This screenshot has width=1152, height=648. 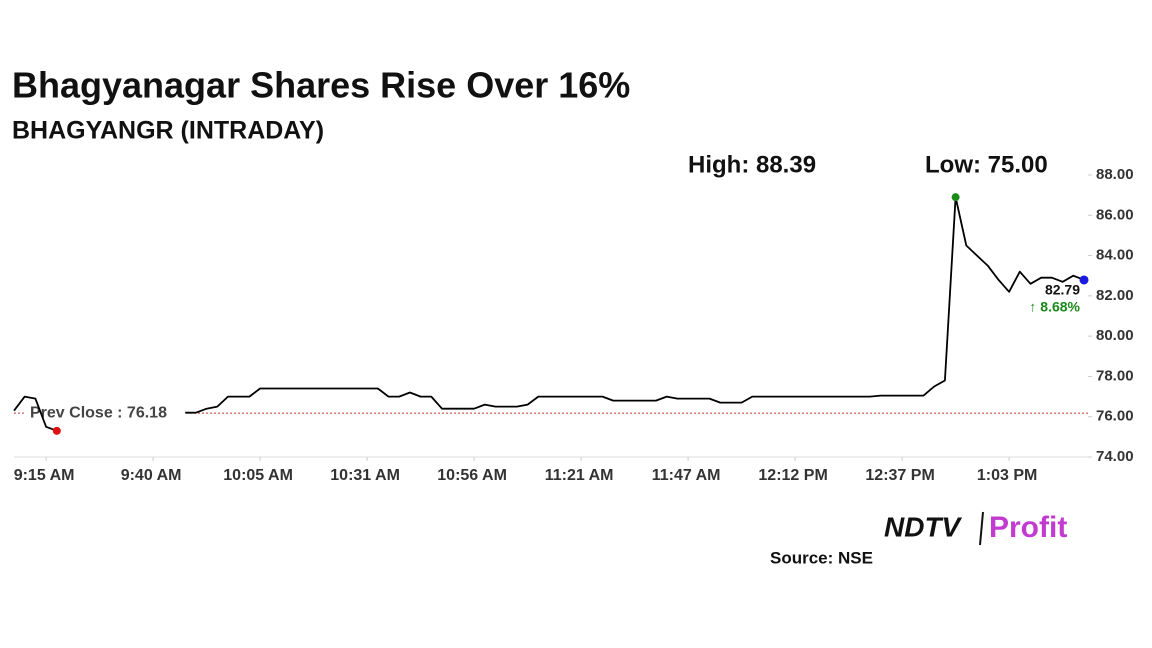 I want to click on low-marker, so click(x=56, y=430).